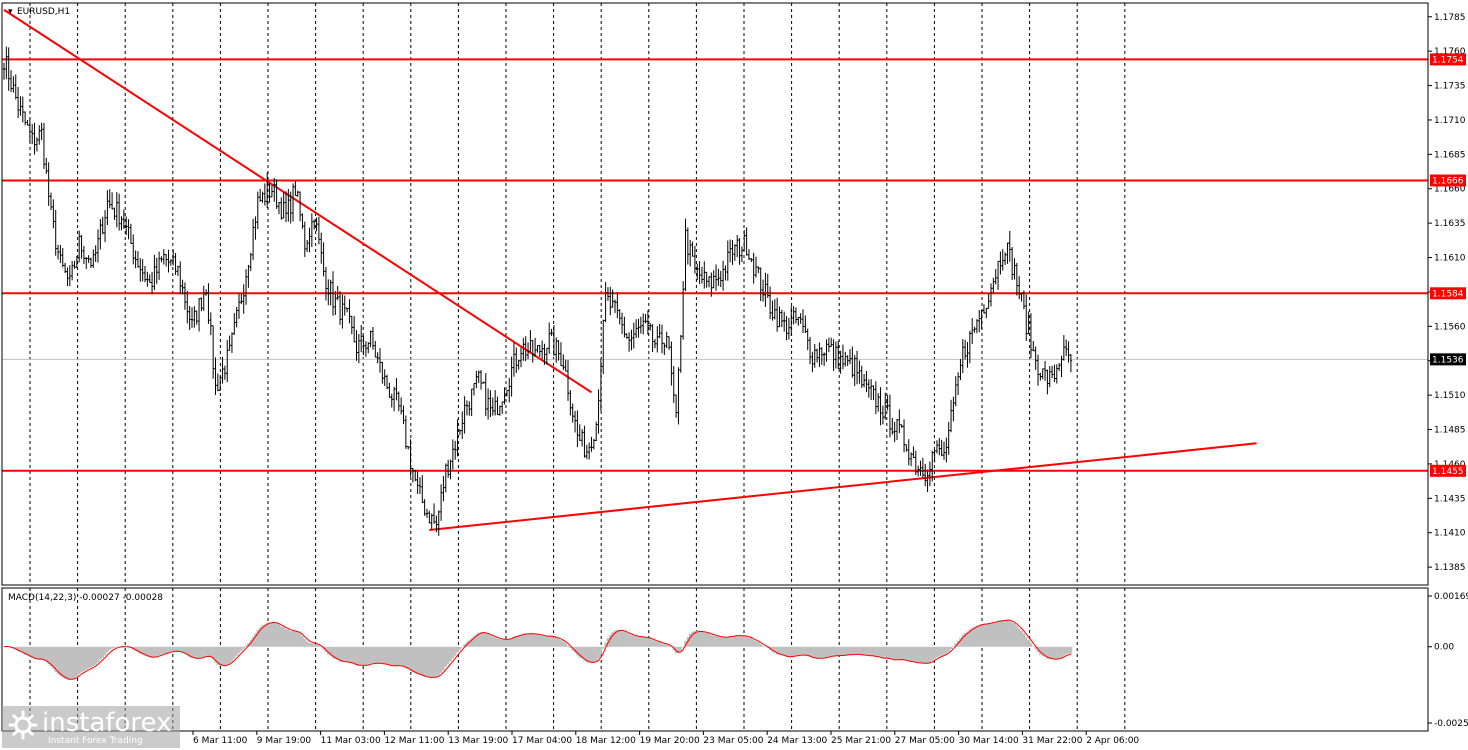 Image resolution: width=1468 pixels, height=750 pixels. What do you see at coordinates (1450, 431) in the screenshot?
I see `price-tick-label: 1.1485` at bounding box center [1450, 431].